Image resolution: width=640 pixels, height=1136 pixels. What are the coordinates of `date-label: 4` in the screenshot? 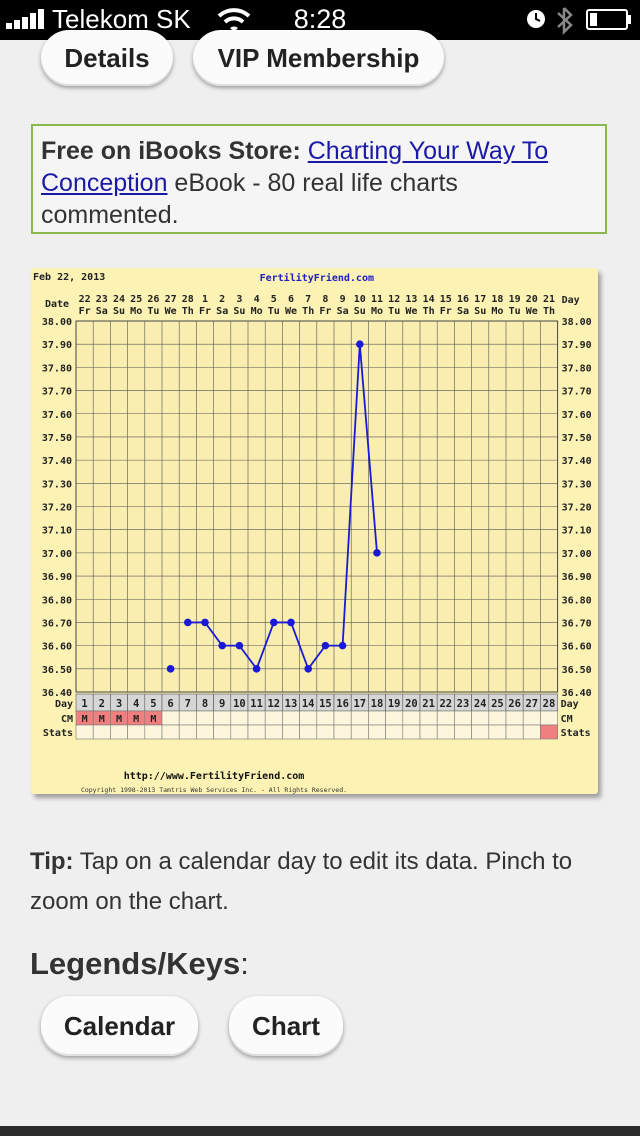 It's located at (257, 299).